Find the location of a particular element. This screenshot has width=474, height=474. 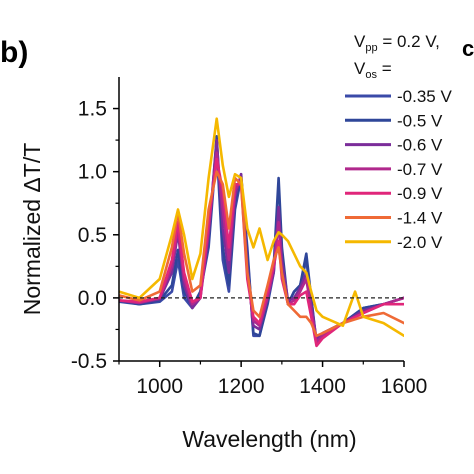

clipped-panel-label: c is located at coordinates (468, 48).